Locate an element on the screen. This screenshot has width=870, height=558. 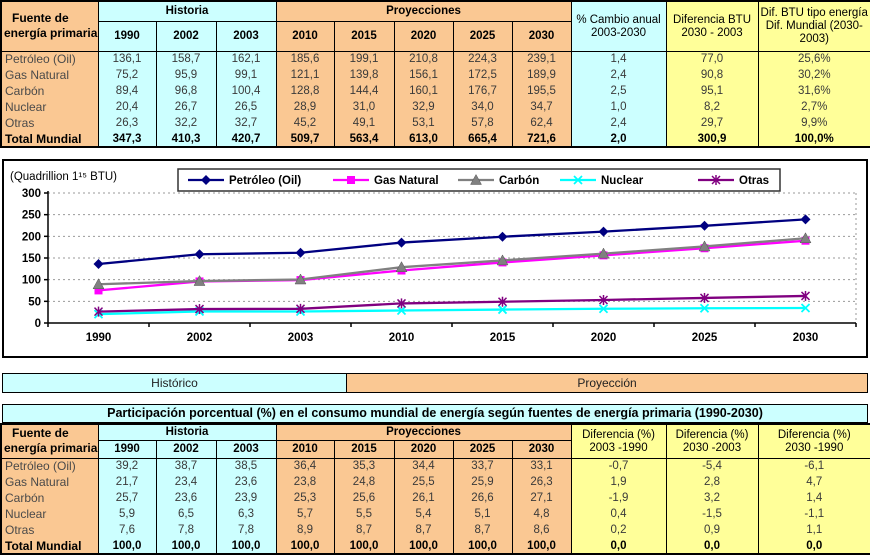
value-cell: 25,6 is located at coordinates (364, 498).